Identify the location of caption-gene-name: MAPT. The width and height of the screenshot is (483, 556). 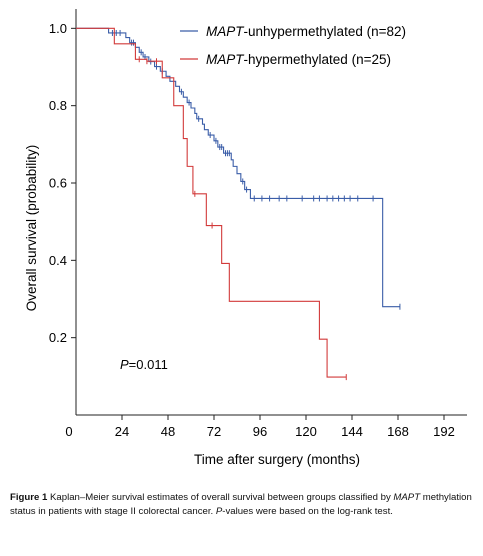
(407, 497).